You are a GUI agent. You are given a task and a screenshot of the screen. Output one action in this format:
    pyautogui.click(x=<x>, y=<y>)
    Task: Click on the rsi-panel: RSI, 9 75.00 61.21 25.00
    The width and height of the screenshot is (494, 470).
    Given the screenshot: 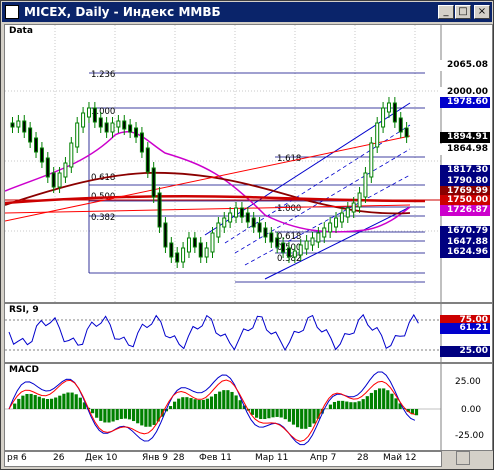 What is the action you would take?
    pyautogui.click(x=248, y=333)
    